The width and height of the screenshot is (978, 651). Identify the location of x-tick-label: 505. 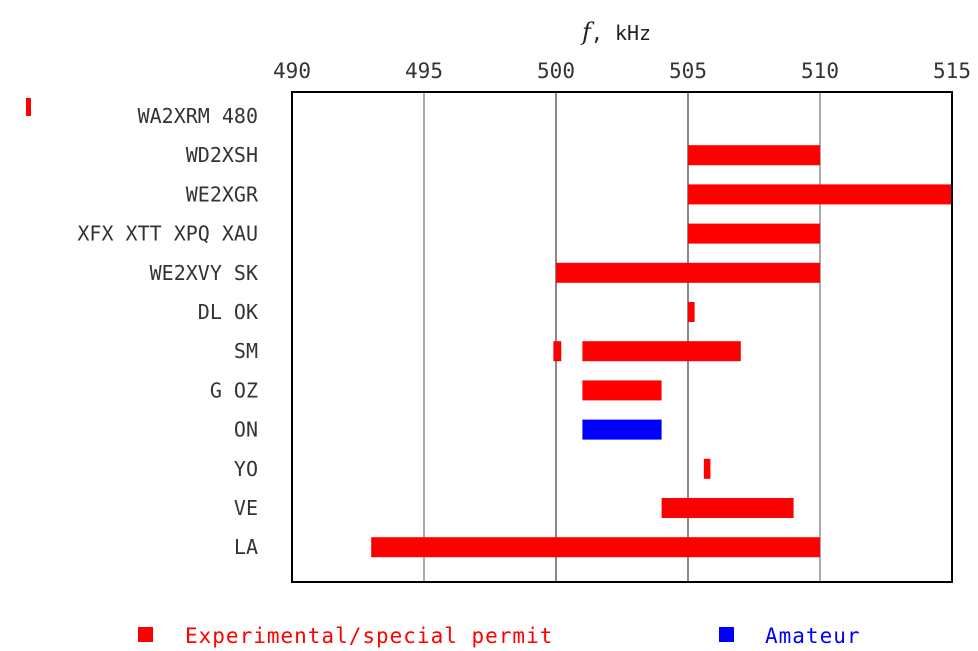
(688, 71).